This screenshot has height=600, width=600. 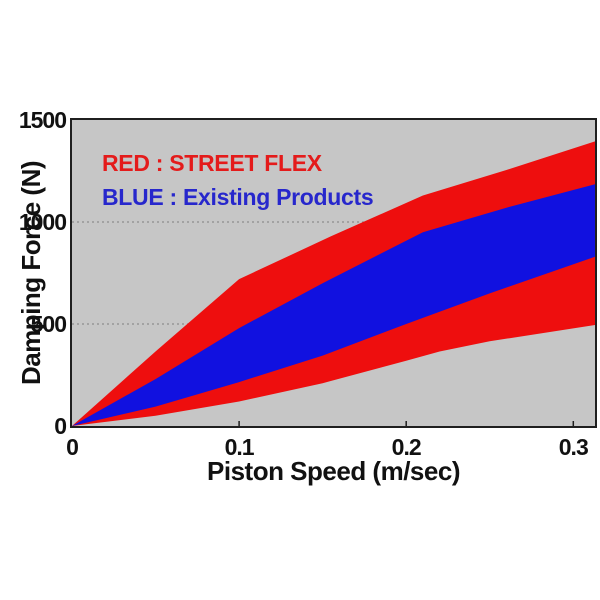 What do you see at coordinates (72, 447) in the screenshot?
I see `x-tick-label-0: 0` at bounding box center [72, 447].